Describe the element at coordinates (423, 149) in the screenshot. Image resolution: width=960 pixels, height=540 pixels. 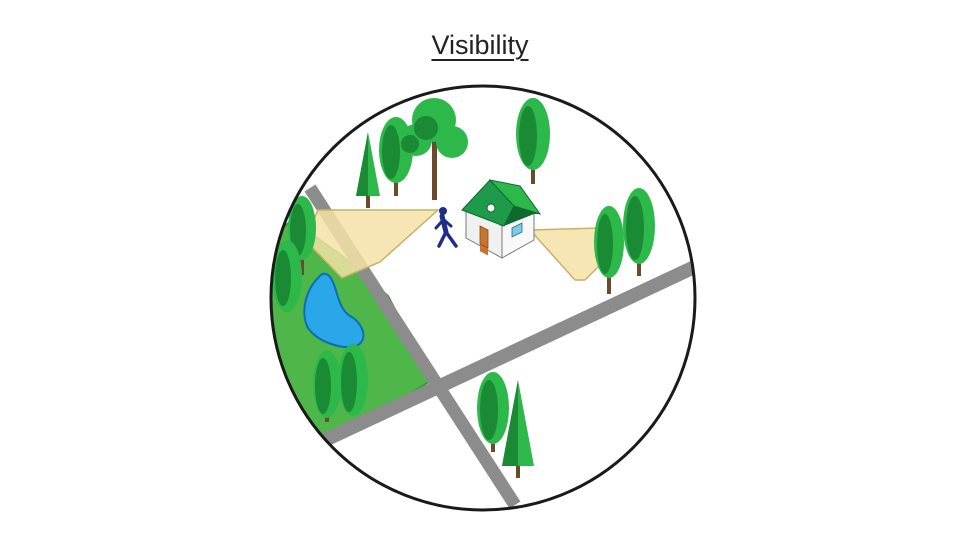
I see `tree-top-group` at that location.